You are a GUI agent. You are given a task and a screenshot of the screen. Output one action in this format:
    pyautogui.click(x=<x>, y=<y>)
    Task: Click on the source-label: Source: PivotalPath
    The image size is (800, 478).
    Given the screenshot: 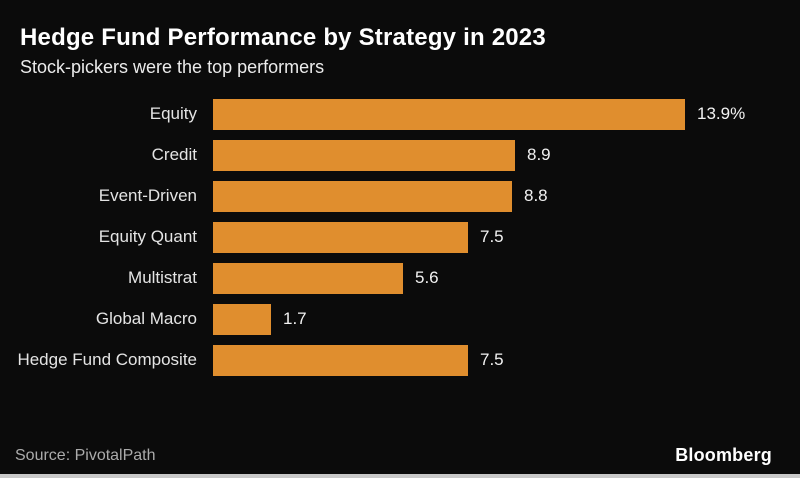 What is the action you would take?
    pyautogui.click(x=85, y=455)
    